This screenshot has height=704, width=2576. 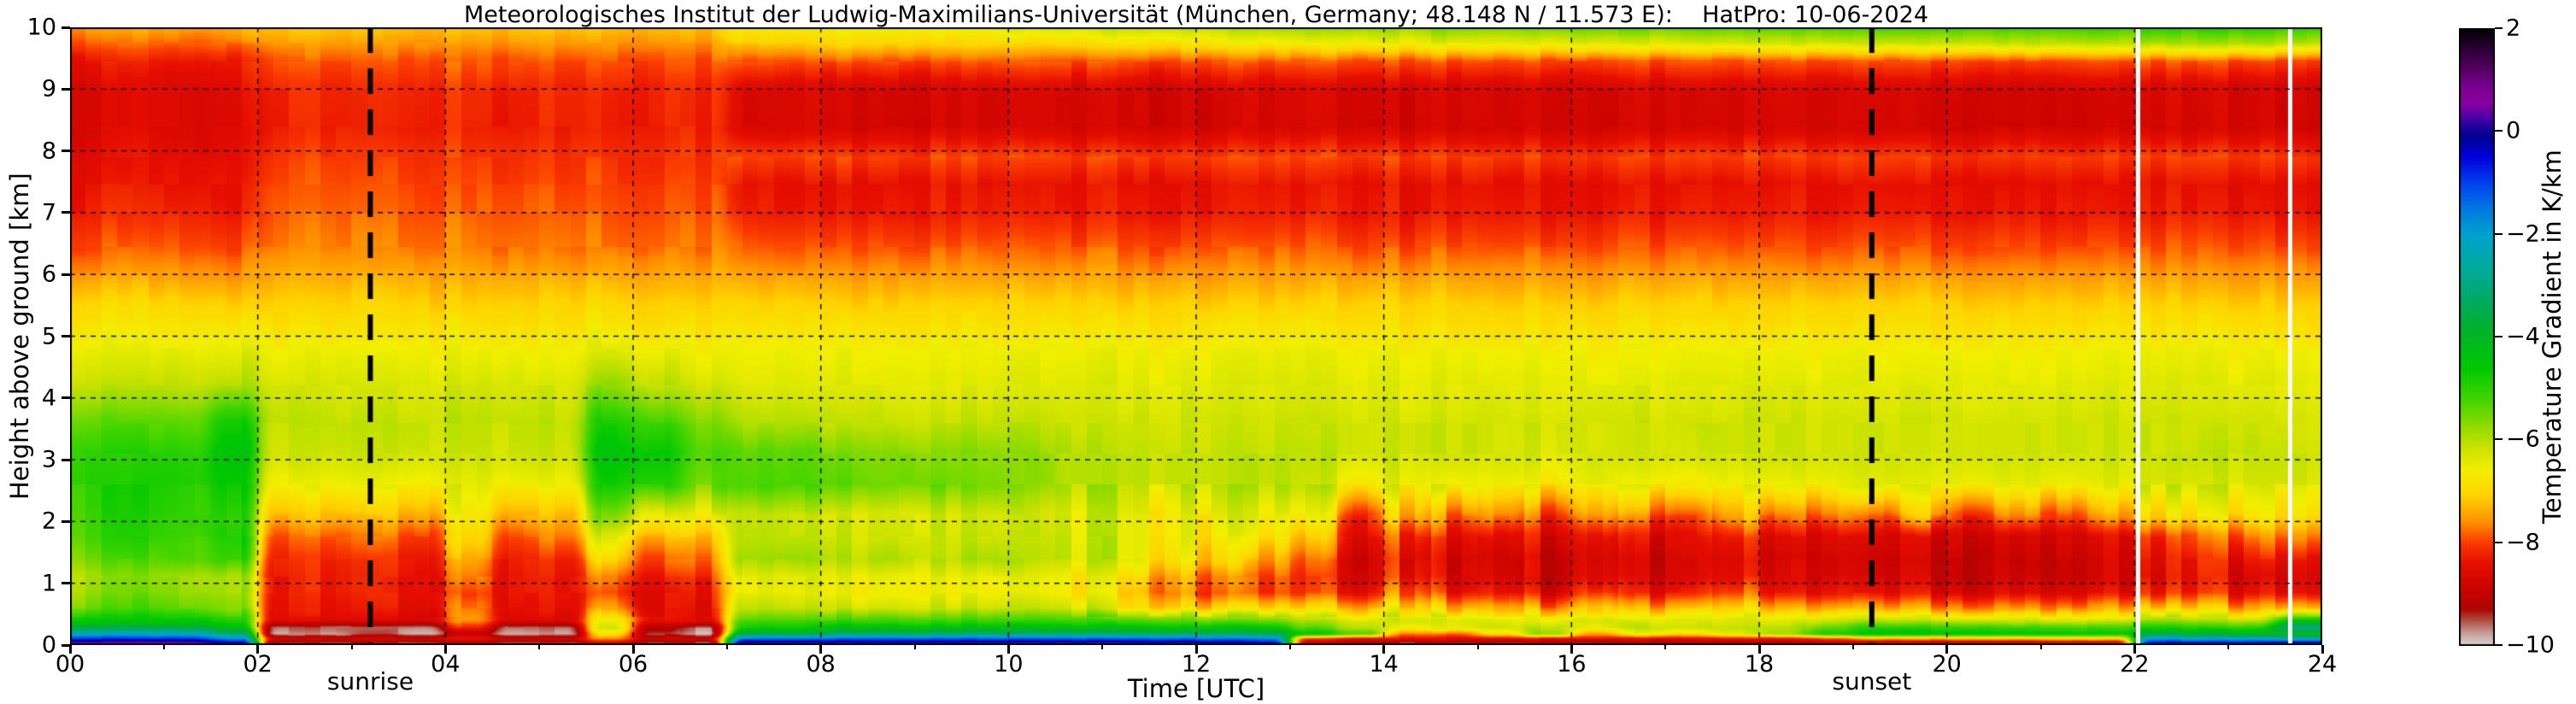 What do you see at coordinates (2523, 234) in the screenshot?
I see `colorbar-tick-label: −2` at bounding box center [2523, 234].